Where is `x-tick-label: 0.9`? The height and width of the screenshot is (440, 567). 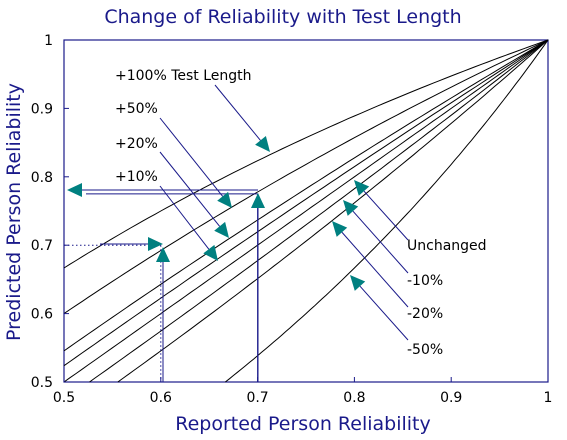
x-tick-label: 0.9 is located at coordinates (451, 398).